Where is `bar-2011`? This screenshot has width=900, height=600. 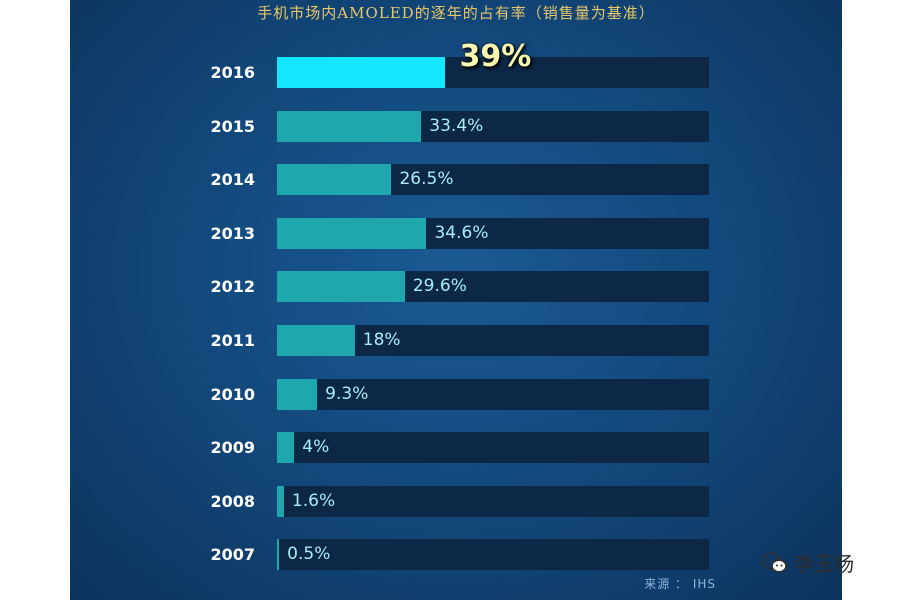
bar-2011 is located at coordinates (316, 340).